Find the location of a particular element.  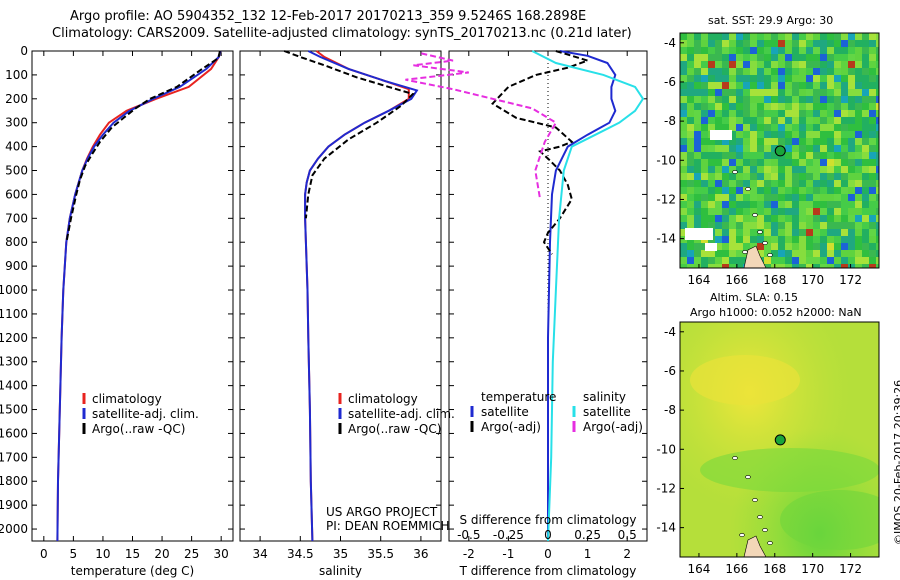

sst-map-xtick-label: 170 is located at coordinates (812, 280).